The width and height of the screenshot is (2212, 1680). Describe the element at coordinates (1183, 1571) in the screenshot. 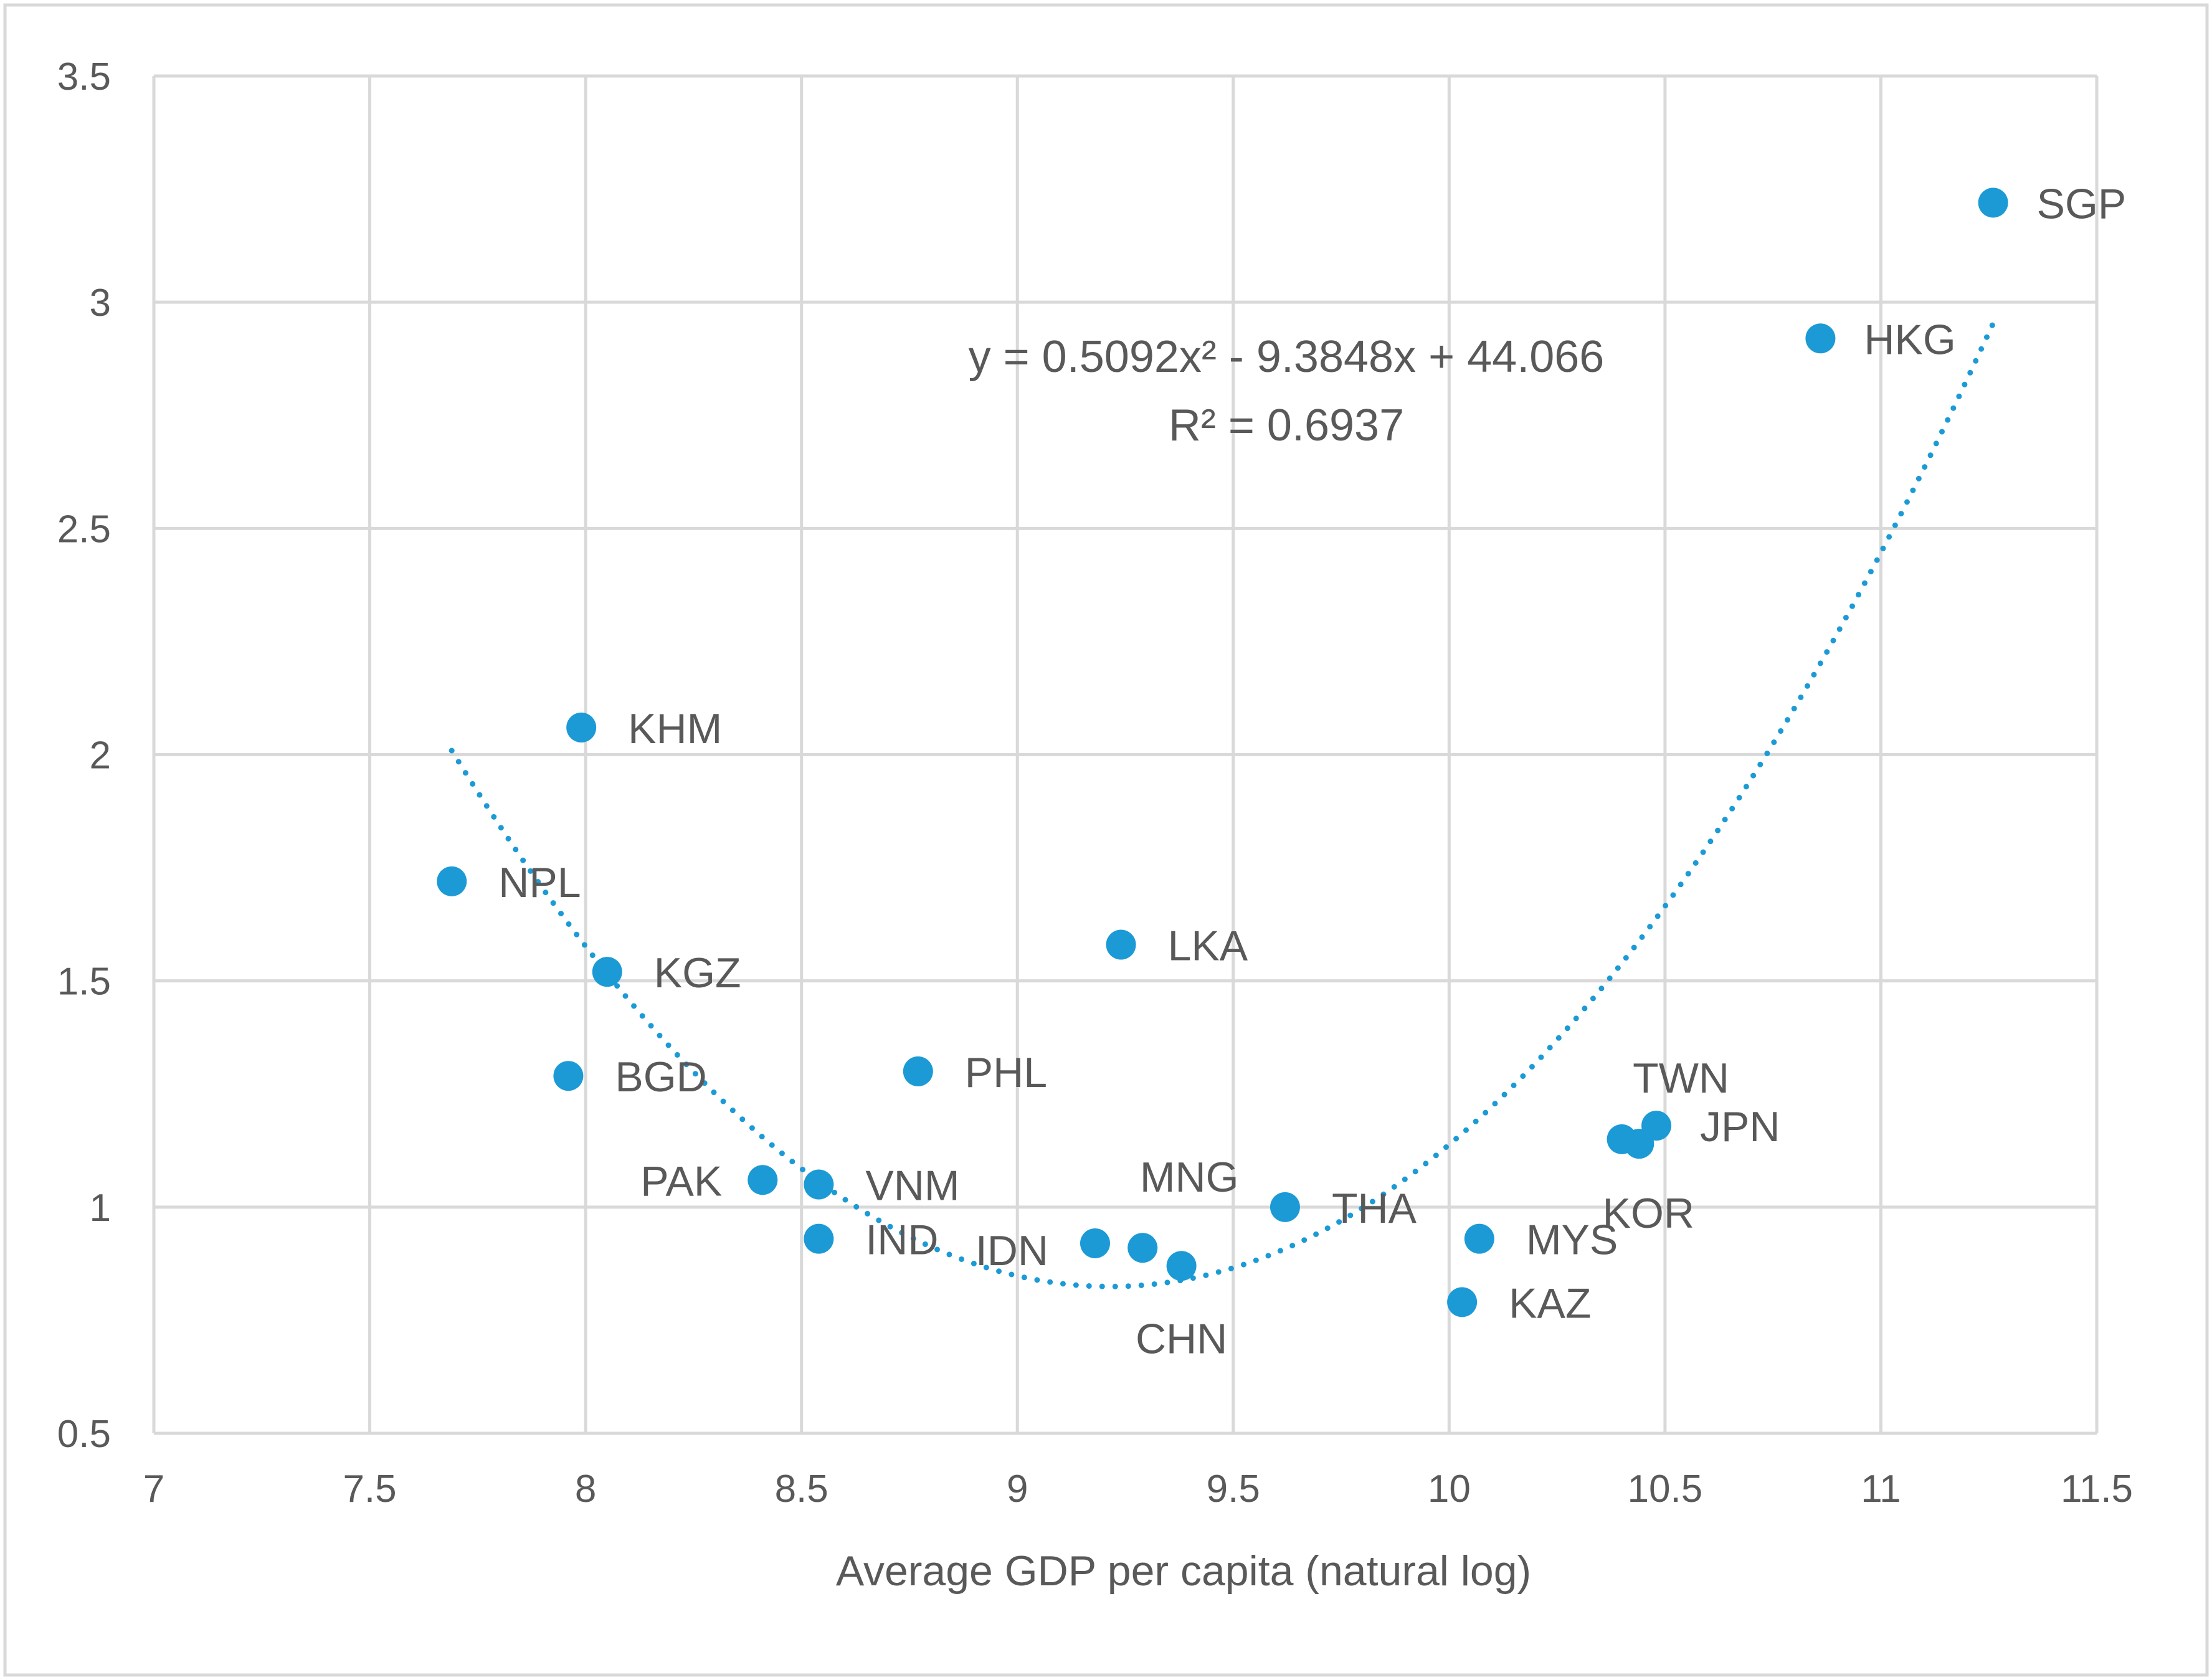

I see `x-axis-title: Average GDP per capita (natural log)` at that location.